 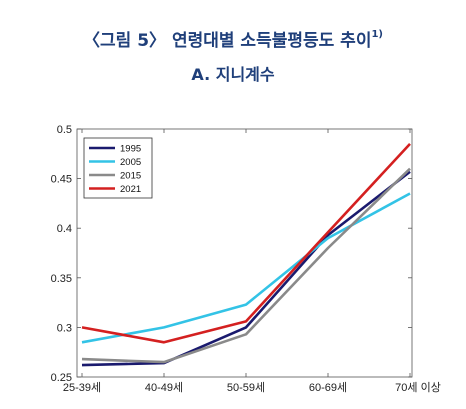 I want to click on x-tick-label: 40-49세, so click(x=164, y=387).